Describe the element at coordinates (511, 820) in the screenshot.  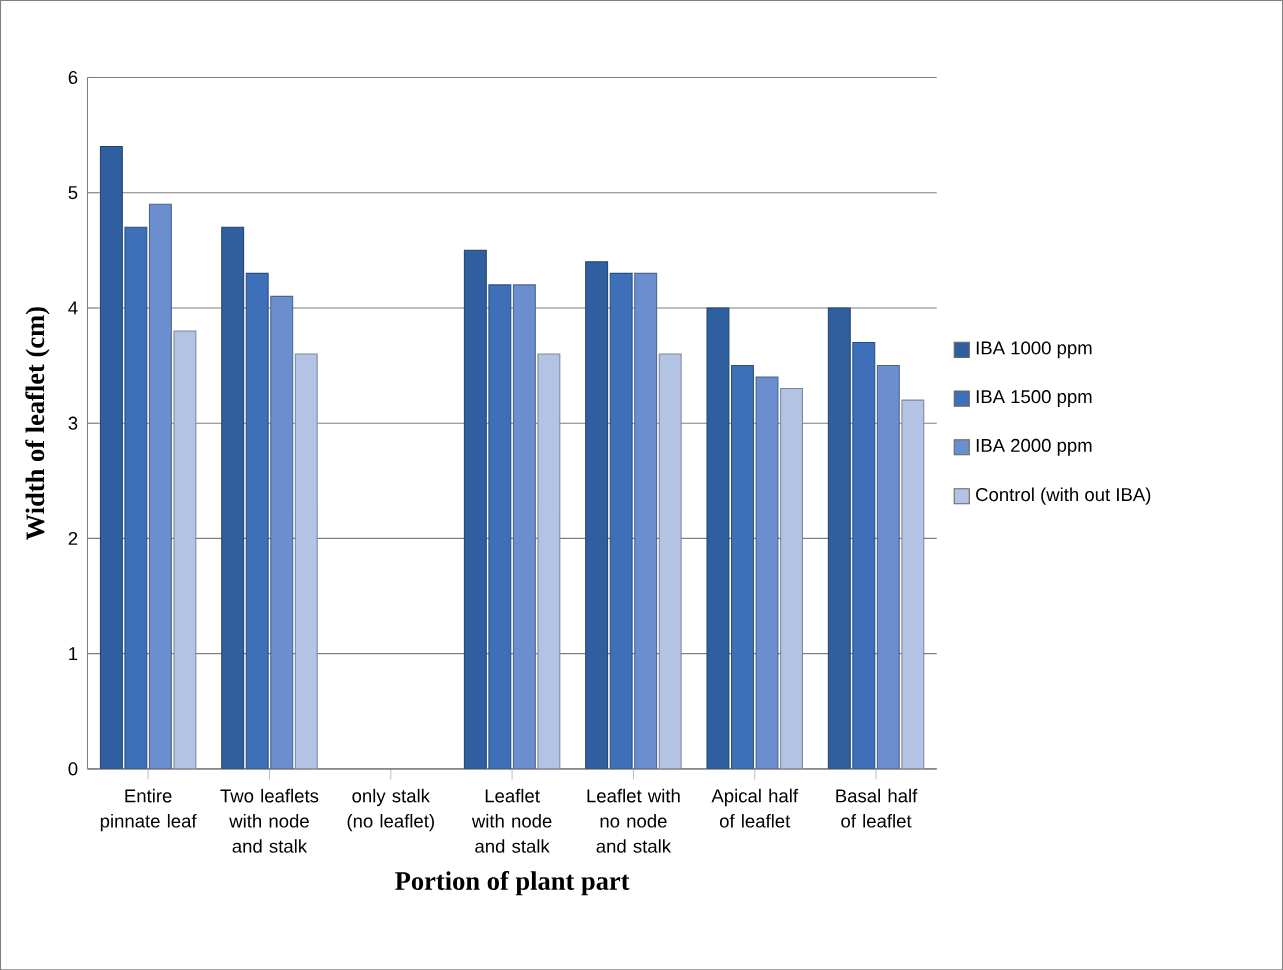
I see `x-tick-label: Leaflet with node and stalk` at that location.